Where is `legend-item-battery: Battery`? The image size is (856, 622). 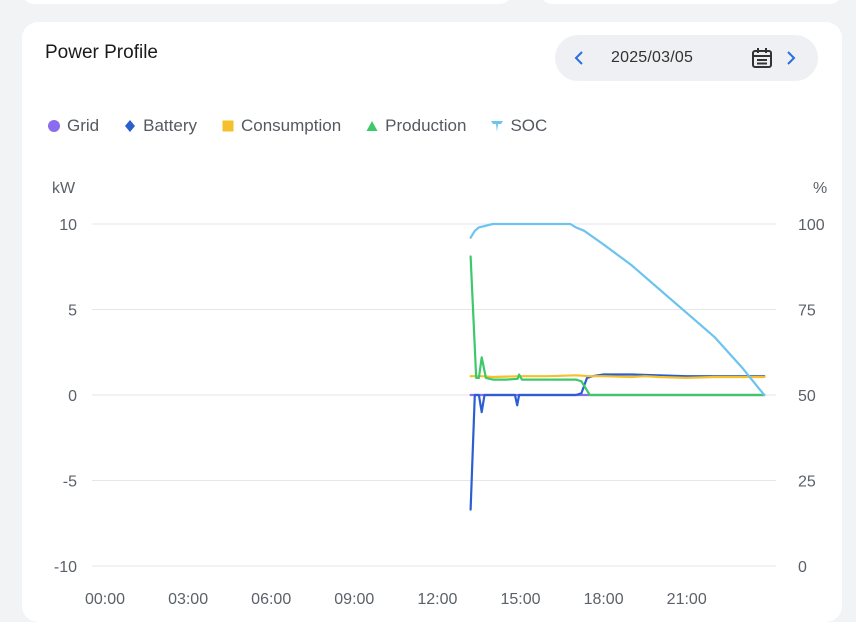 legend-item-battery: Battery is located at coordinates (160, 126).